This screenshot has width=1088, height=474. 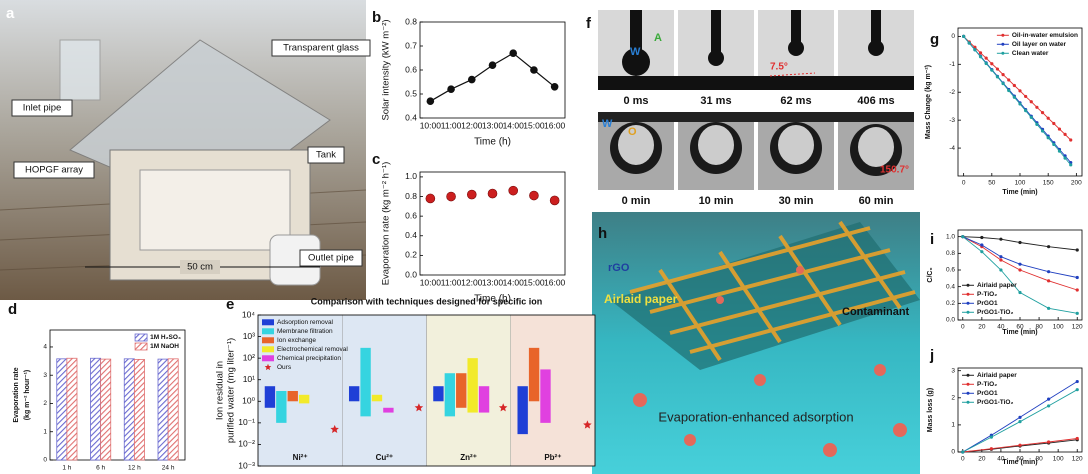 I want to click on angle-label: 150.7°, so click(x=894, y=170).